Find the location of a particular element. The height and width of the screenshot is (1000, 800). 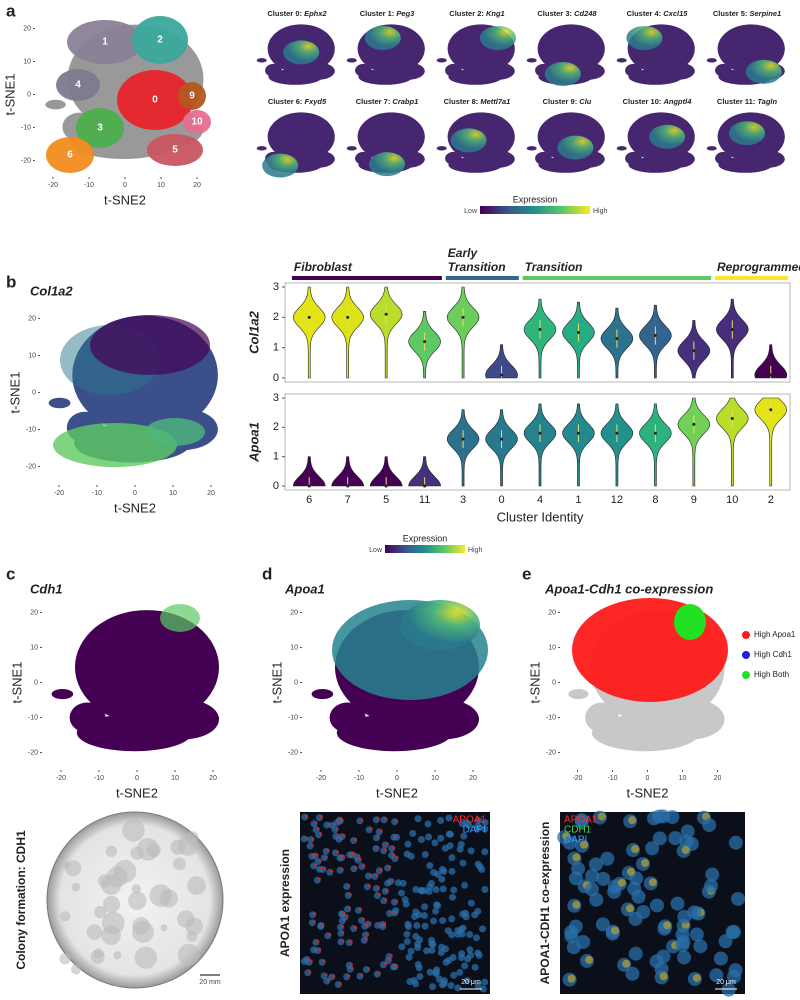

feature-gene: Crabp1 is located at coordinates (405, 101).